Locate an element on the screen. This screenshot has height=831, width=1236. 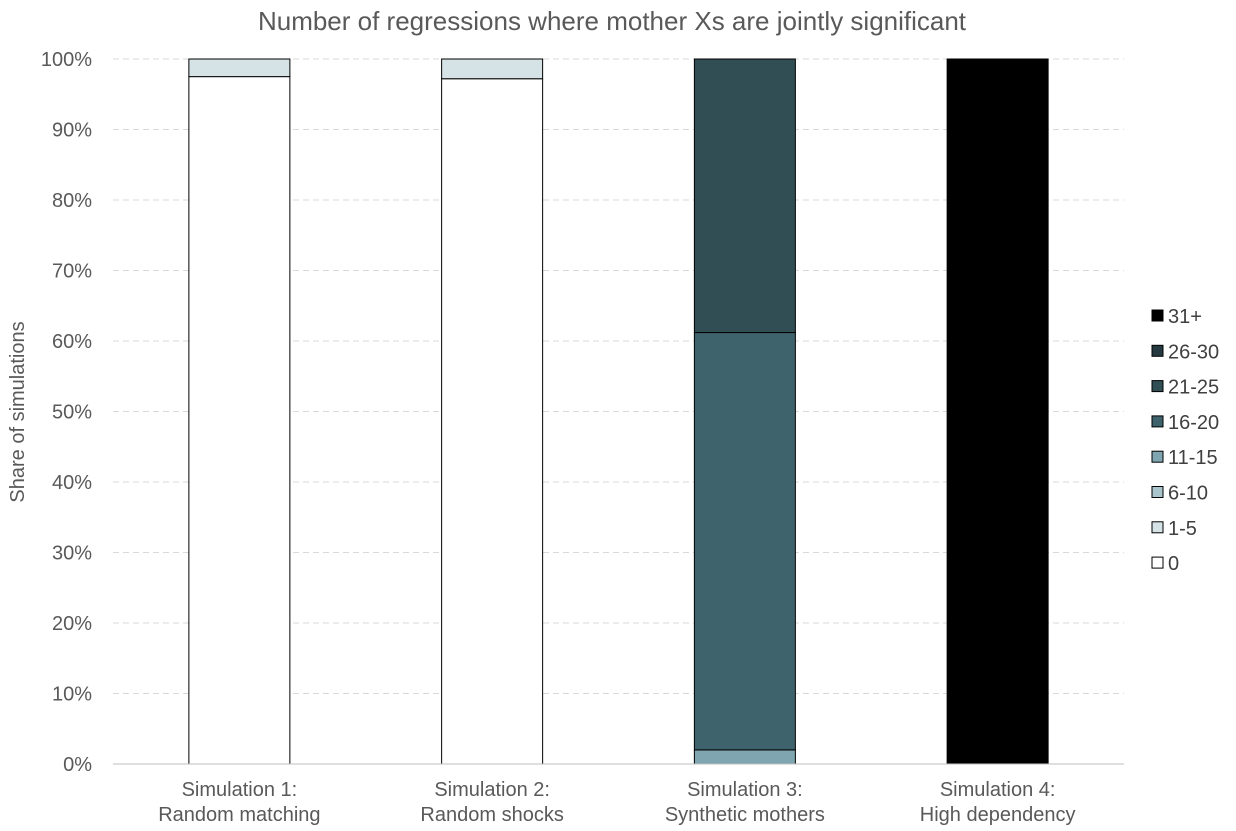
legend-label: 0 is located at coordinates (1173, 564).